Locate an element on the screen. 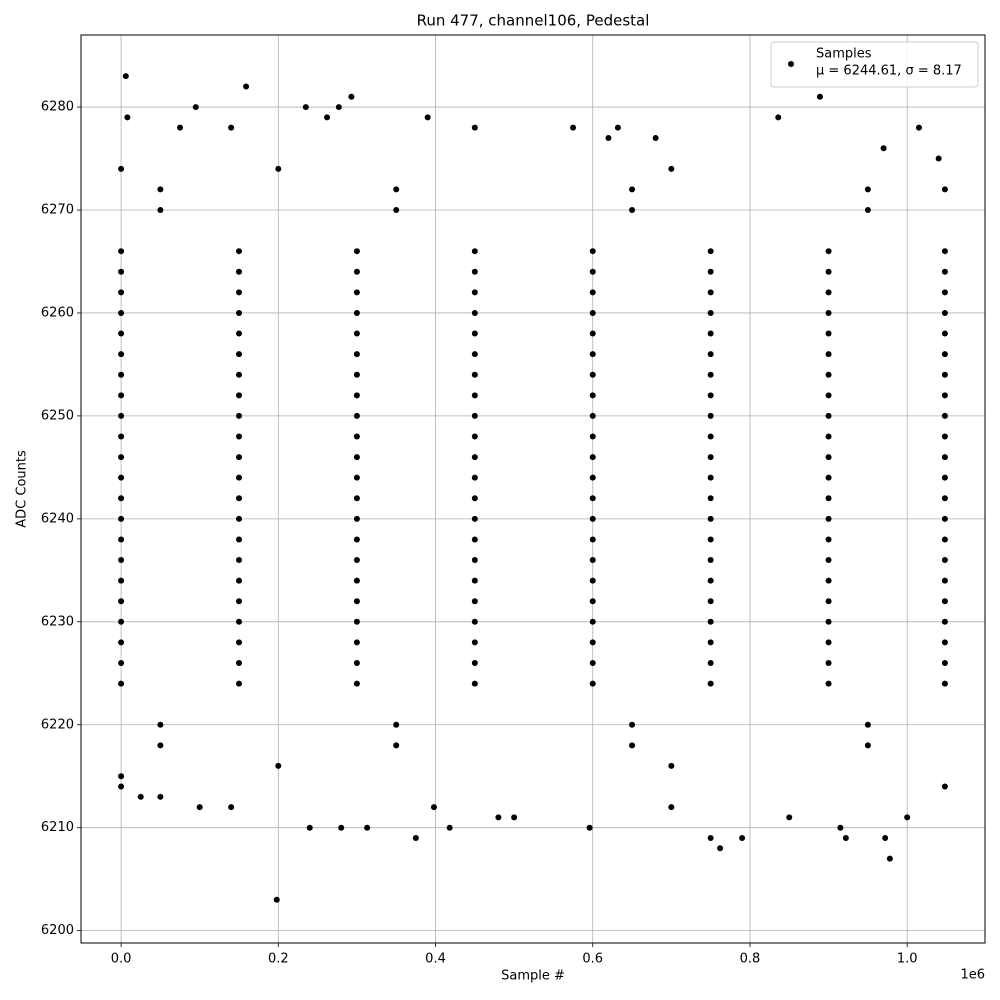 Image resolution: width=1000 pixels, height=1000 pixels. x-tick-label: 0.8 is located at coordinates (750, 959).